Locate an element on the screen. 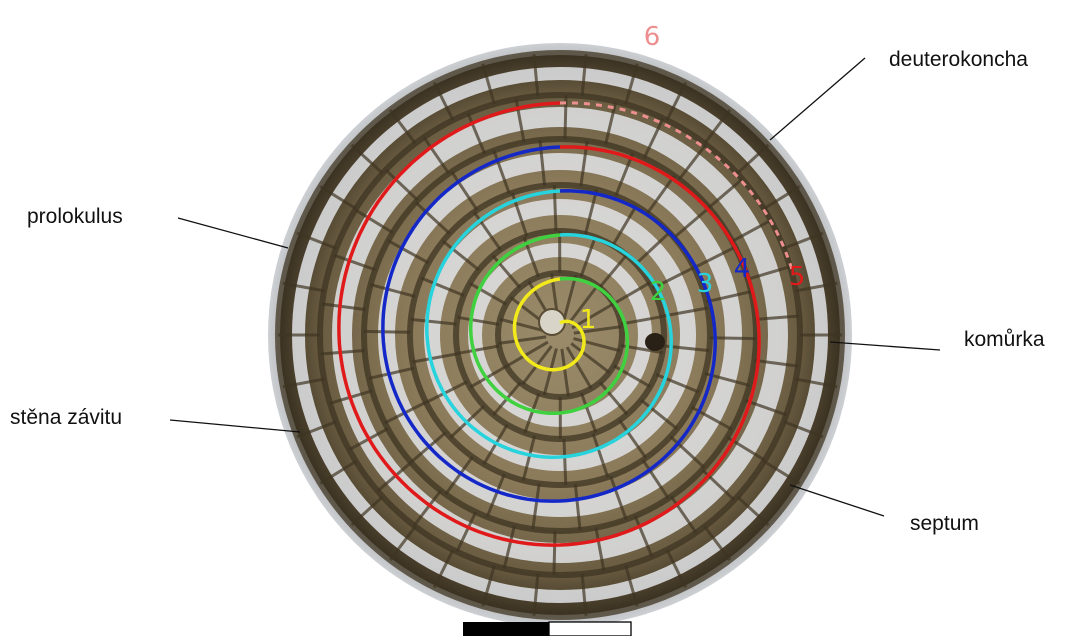 Image resolution: width=1075 pixels, height=641 pixels. whorl-number-2: 2 is located at coordinates (658, 292).